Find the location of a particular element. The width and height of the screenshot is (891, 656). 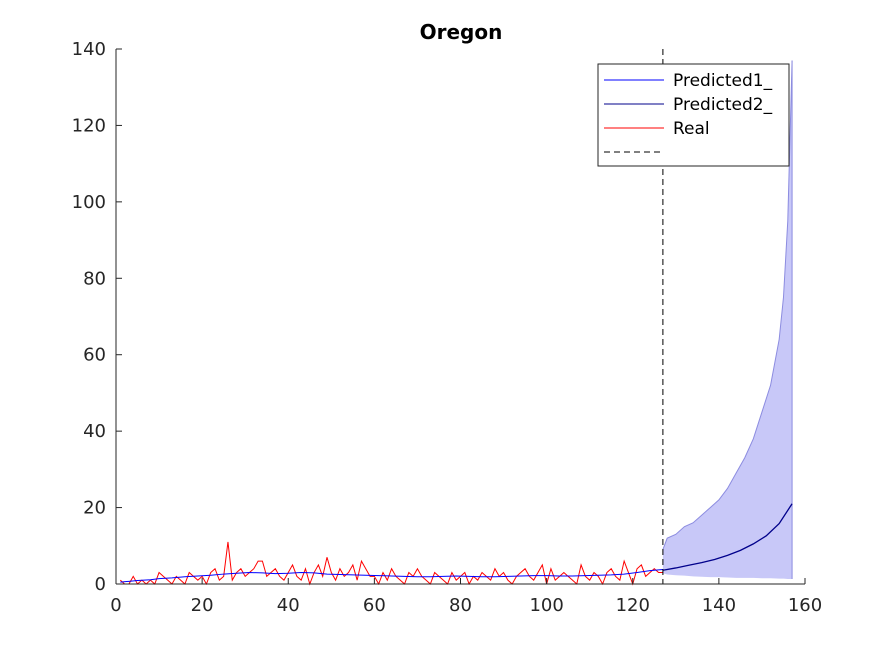

x-tick-label: 140 is located at coordinates (719, 605).